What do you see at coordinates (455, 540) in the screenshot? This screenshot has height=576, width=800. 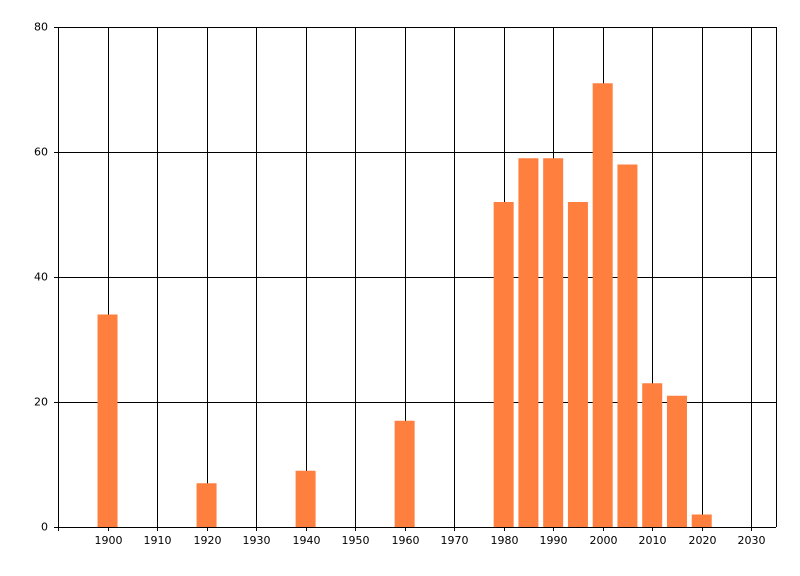 I see `x-tick-label: 1970` at bounding box center [455, 540].